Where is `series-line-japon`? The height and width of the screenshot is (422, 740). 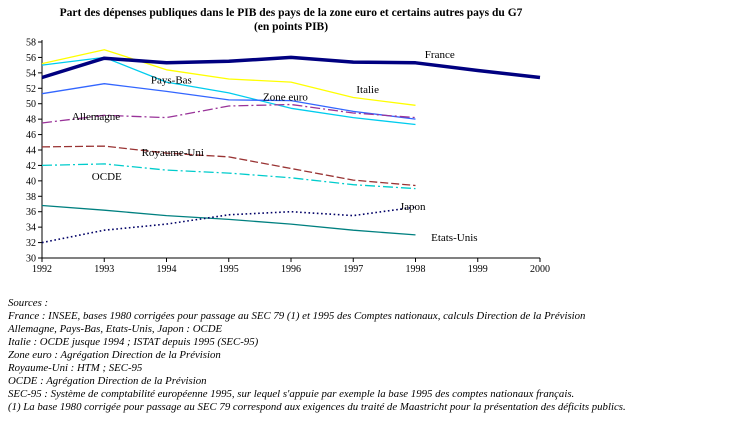 series-line-japon is located at coordinates (228, 225).